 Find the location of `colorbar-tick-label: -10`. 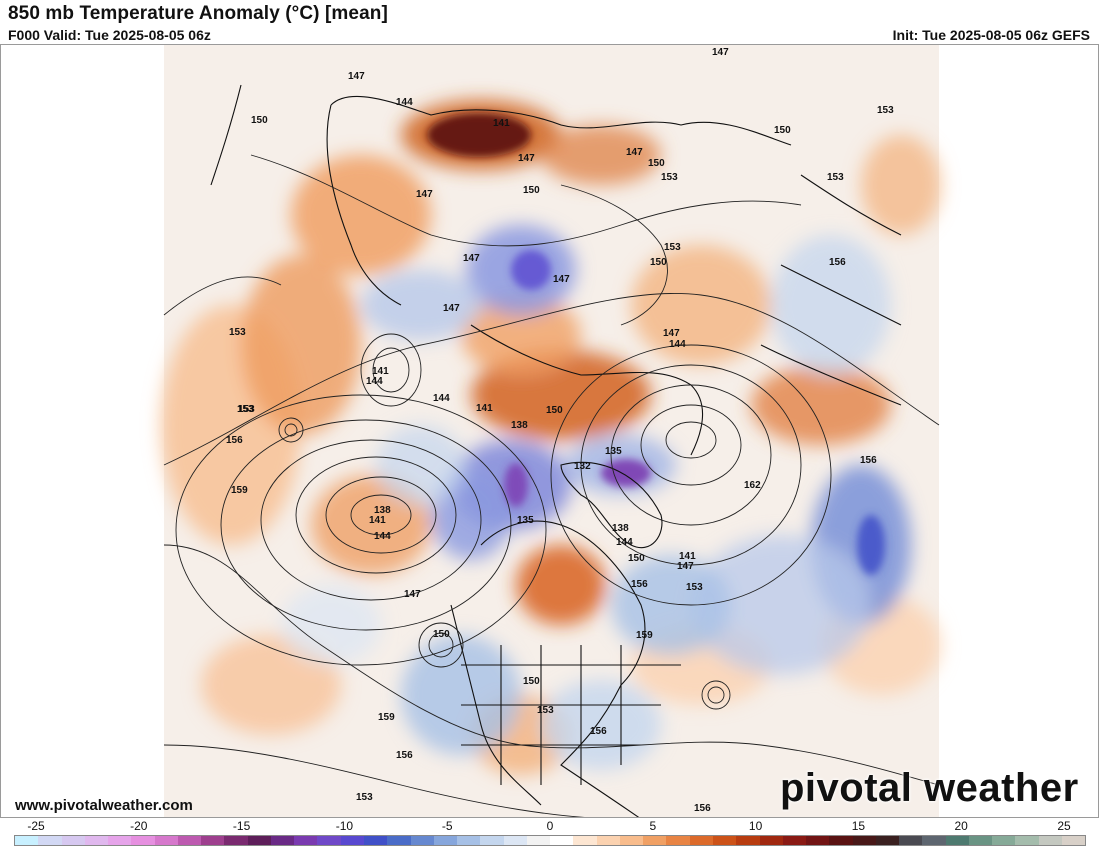

colorbar-tick-label: -10 is located at coordinates (344, 826).